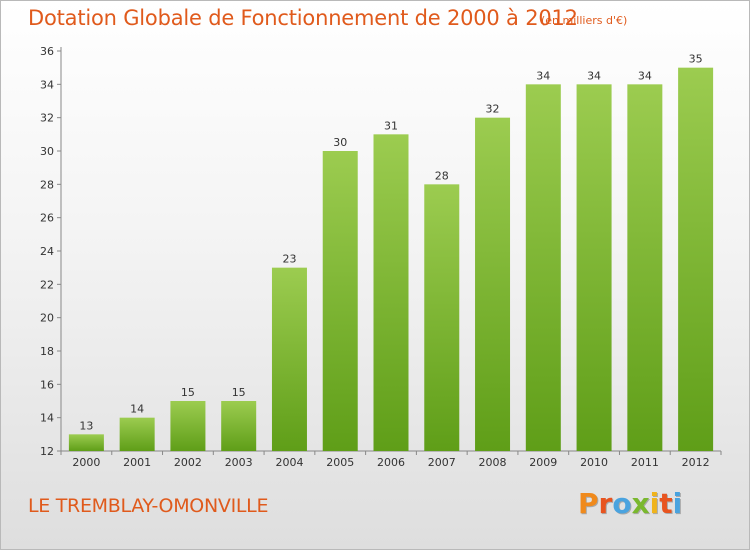 The image size is (750, 550). Describe the element at coordinates (148, 506) in the screenshot. I see `commune-name: LE TREMBLAY-OMONVILLE` at that location.